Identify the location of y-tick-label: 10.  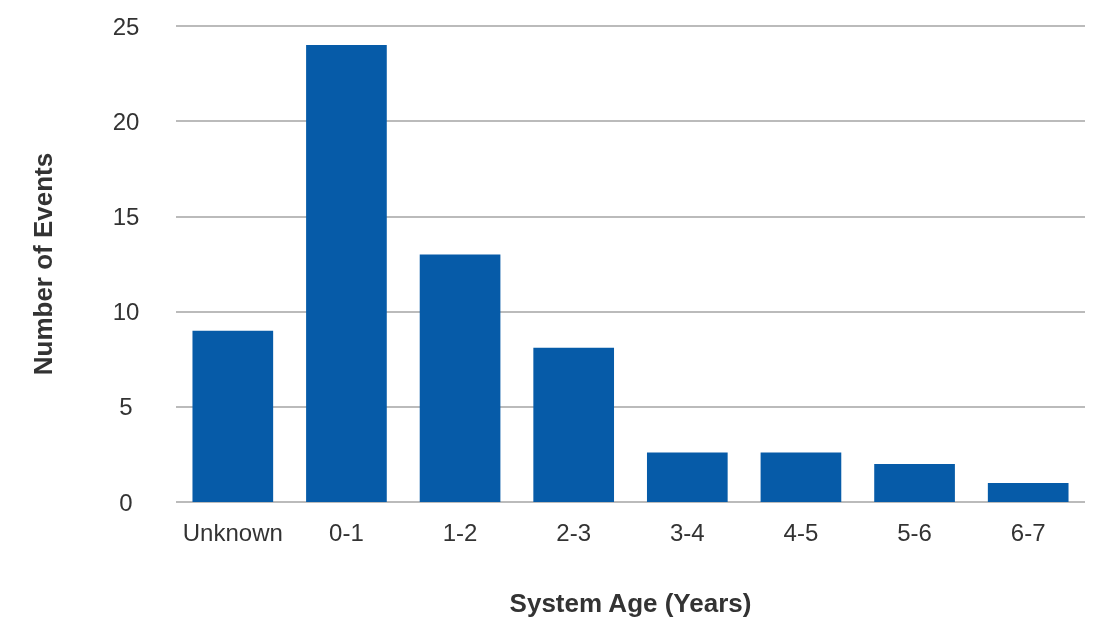
(126, 312).